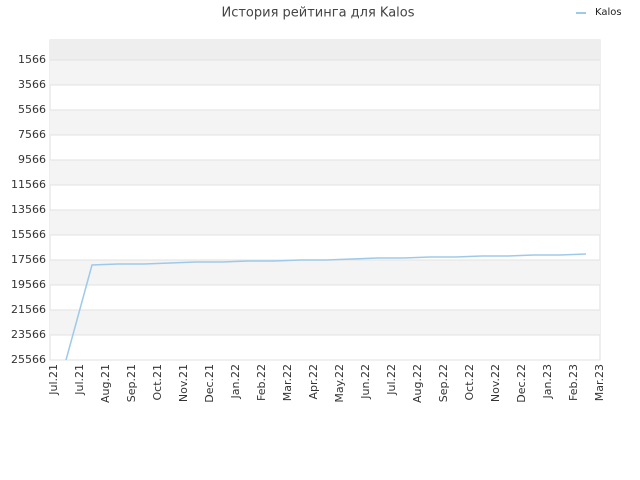 The width and height of the screenshot is (640, 480). What do you see at coordinates (391, 380) in the screenshot?
I see `x-tick-label: Jul.22` at bounding box center [391, 380].